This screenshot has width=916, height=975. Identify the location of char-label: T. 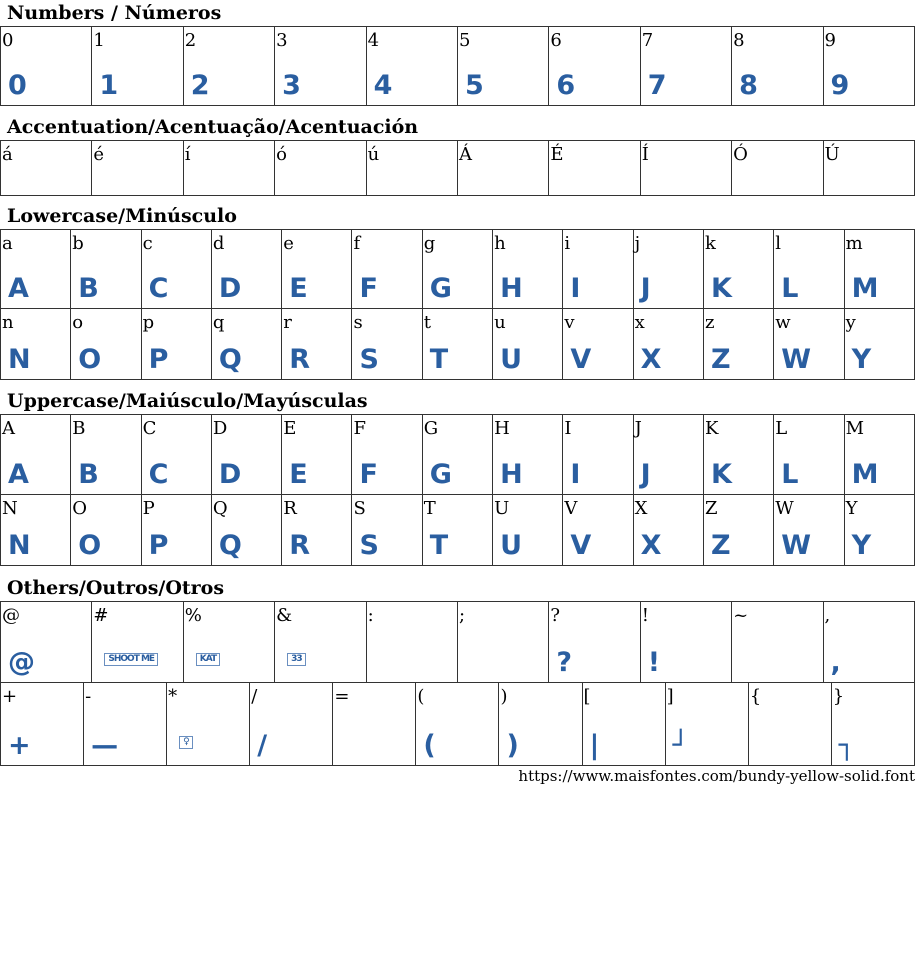
(429, 508).